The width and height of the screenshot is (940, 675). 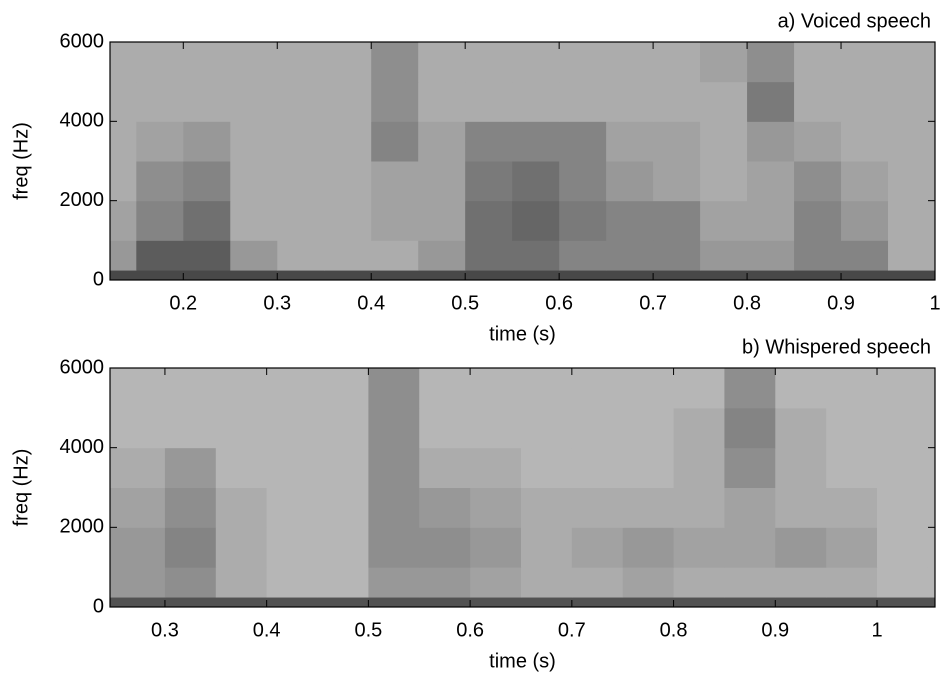 What do you see at coordinates (82, 527) in the screenshot?
I see `y-tick-label: 2000` at bounding box center [82, 527].